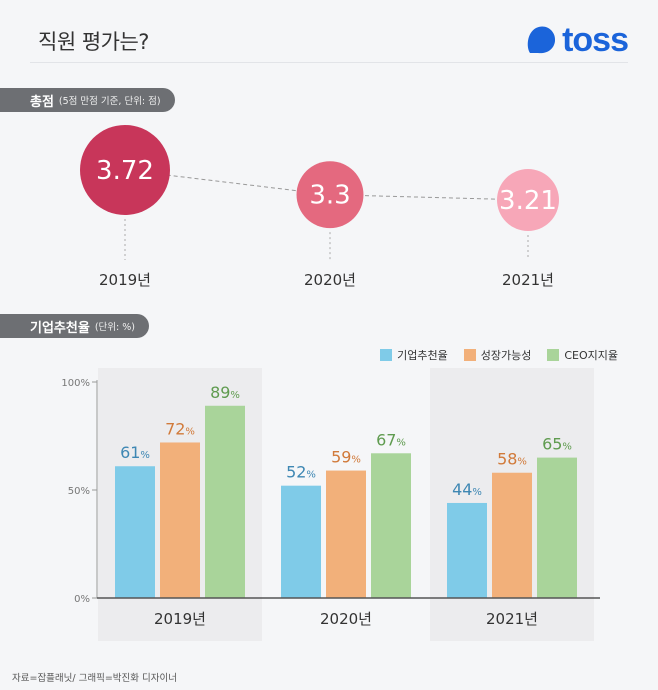  I want to click on trend-dashed-line, so click(429, 197).